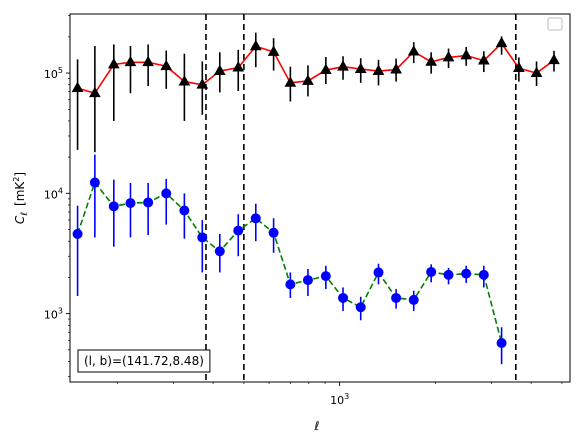  What do you see at coordinates (53, 314) in the screenshot?
I see `y-tick-label-0: 10³` at bounding box center [53, 314].